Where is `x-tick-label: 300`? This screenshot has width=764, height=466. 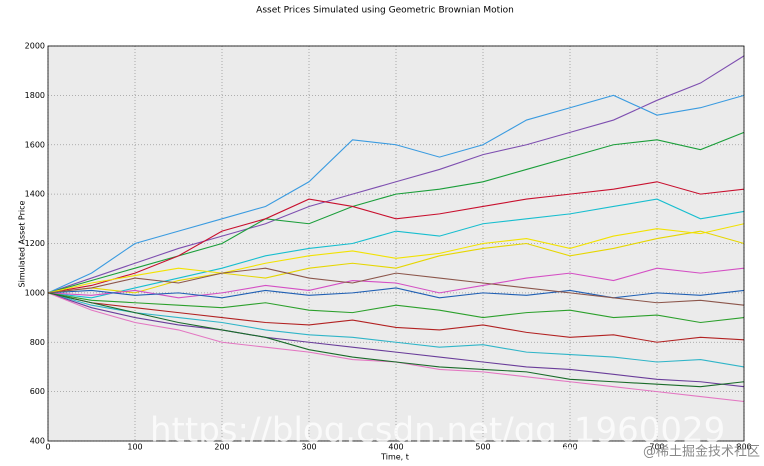
x-tick-label: 300 is located at coordinates (308, 447).